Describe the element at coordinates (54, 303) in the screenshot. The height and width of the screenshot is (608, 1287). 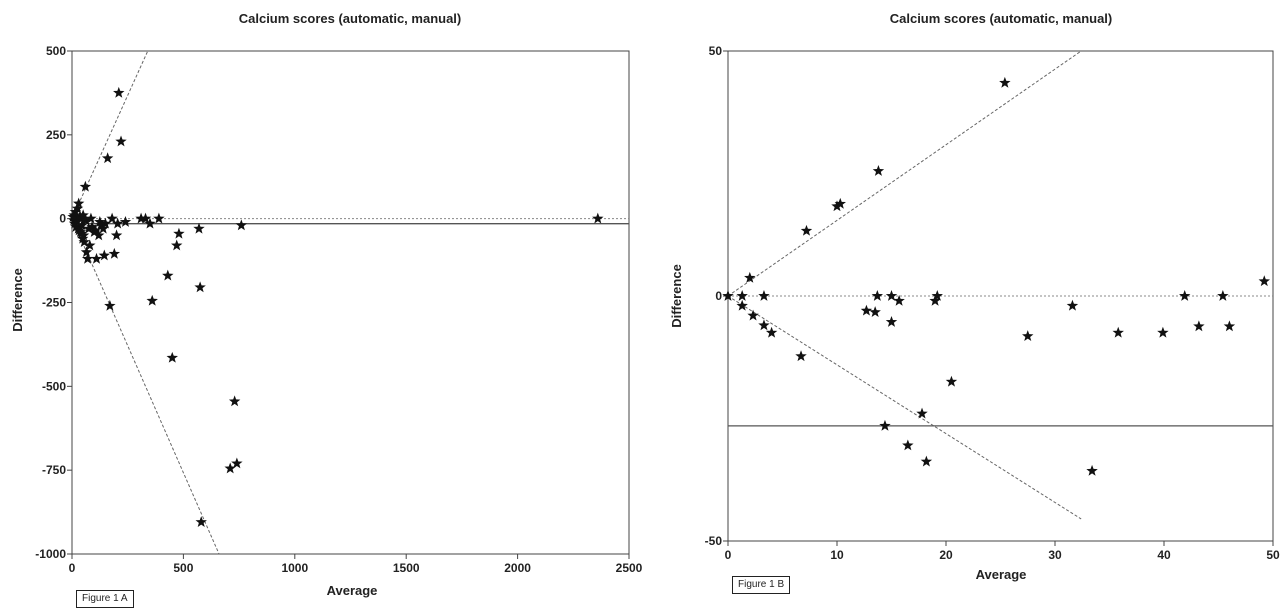
I see `y-tick-label: -250` at that location.